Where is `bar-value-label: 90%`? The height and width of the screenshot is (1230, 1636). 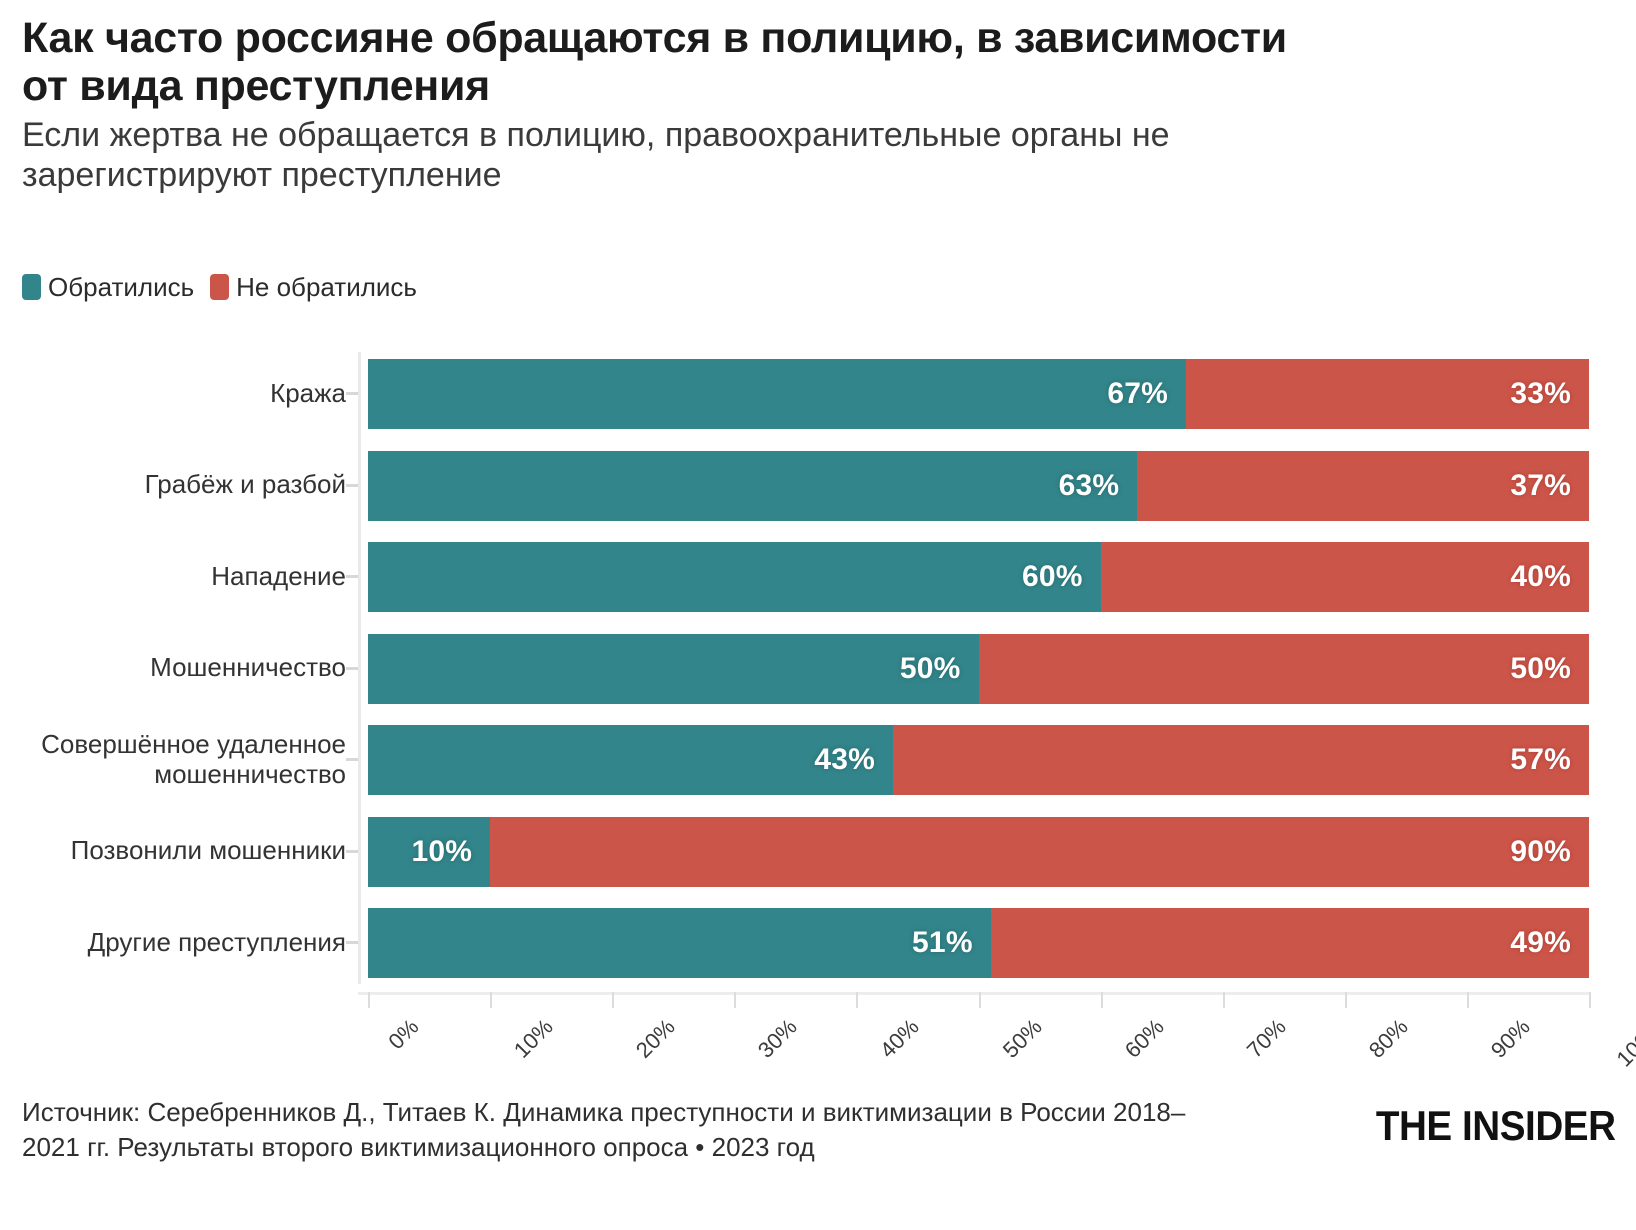
bar-value-label: 90% is located at coordinates (1540, 851).